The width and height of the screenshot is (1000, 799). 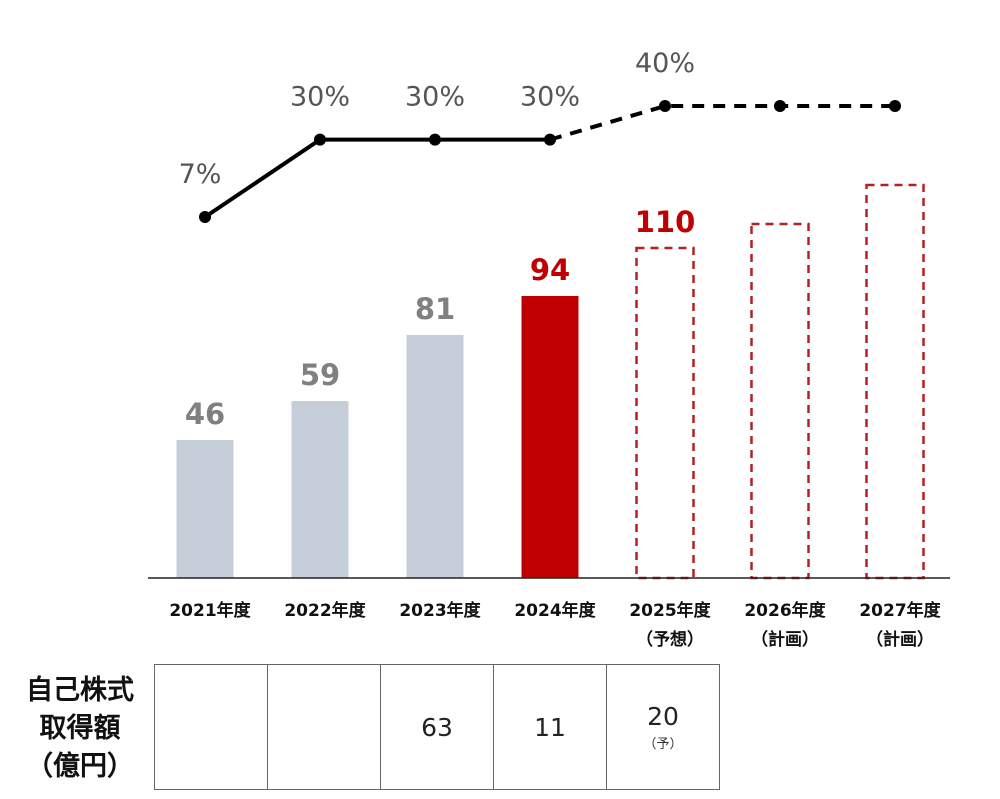 What do you see at coordinates (435, 97) in the screenshot?
I see `payout-label-2: 30%` at bounding box center [435, 97].